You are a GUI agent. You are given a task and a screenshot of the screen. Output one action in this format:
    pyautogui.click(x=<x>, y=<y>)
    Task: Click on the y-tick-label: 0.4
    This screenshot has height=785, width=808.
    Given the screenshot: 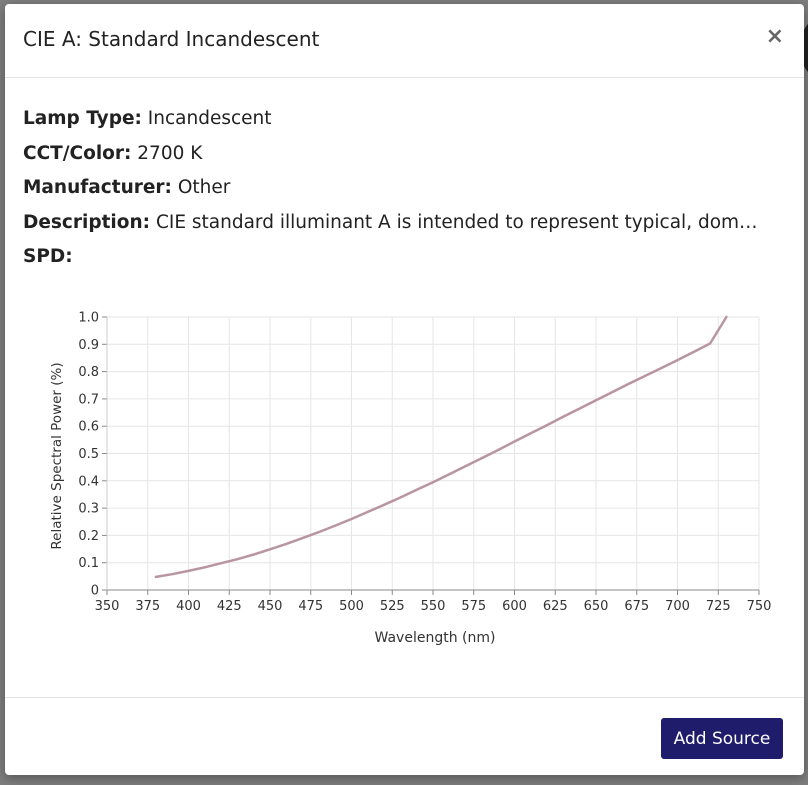 What is the action you would take?
    pyautogui.click(x=88, y=481)
    